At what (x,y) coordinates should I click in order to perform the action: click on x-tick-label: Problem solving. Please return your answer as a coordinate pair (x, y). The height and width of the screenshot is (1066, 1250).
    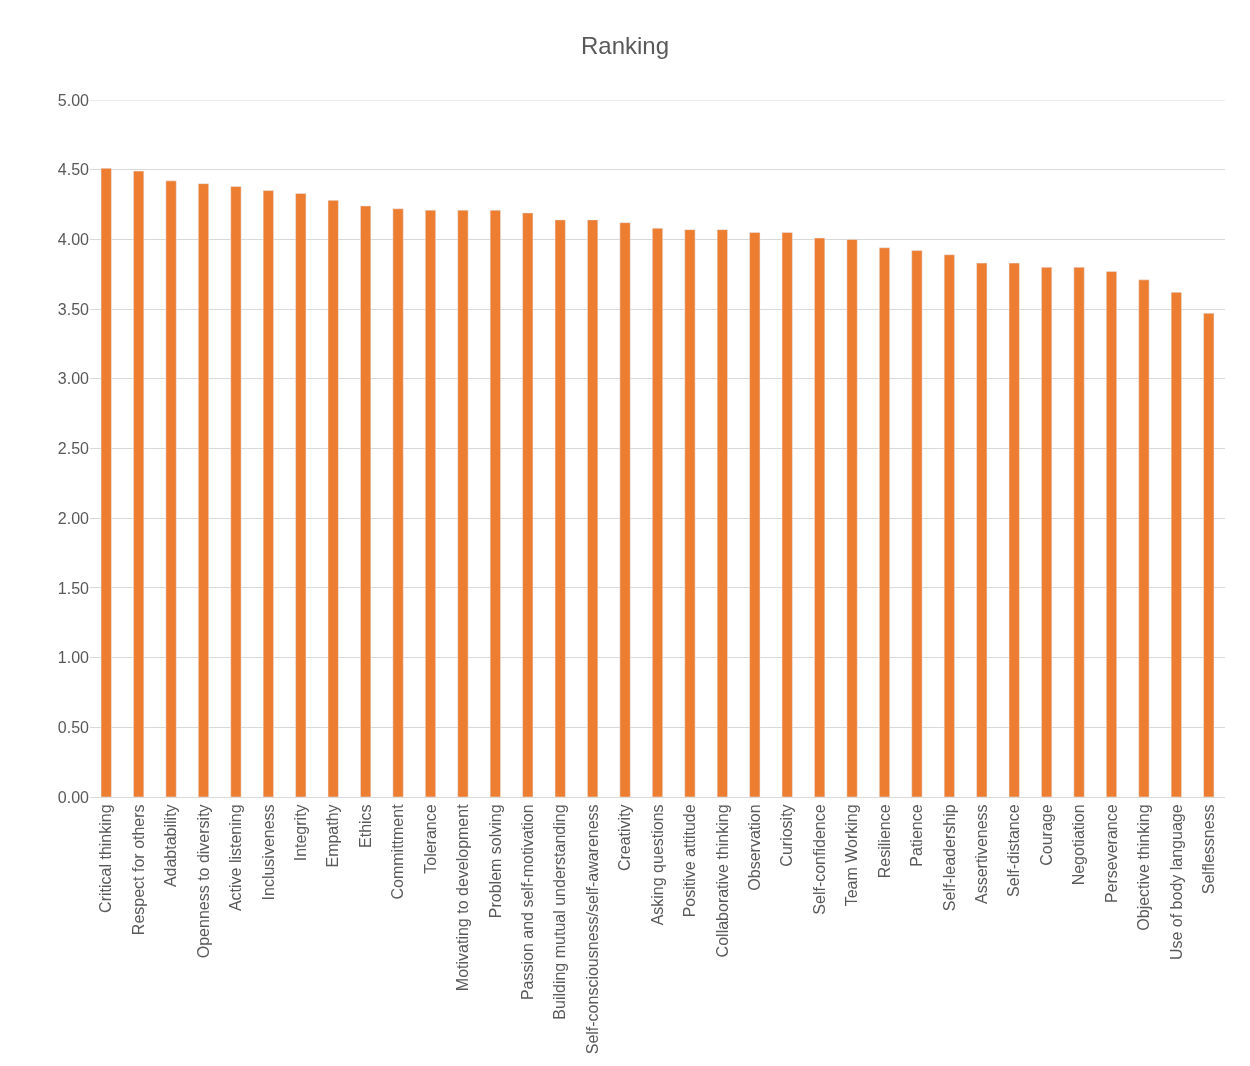
    Looking at the image, I should click on (495, 861).